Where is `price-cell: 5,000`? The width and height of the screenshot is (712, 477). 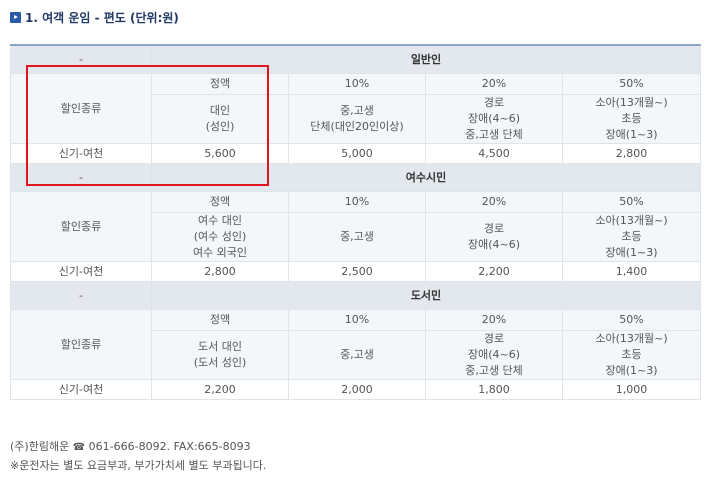
price-cell: 5,000 is located at coordinates (357, 153).